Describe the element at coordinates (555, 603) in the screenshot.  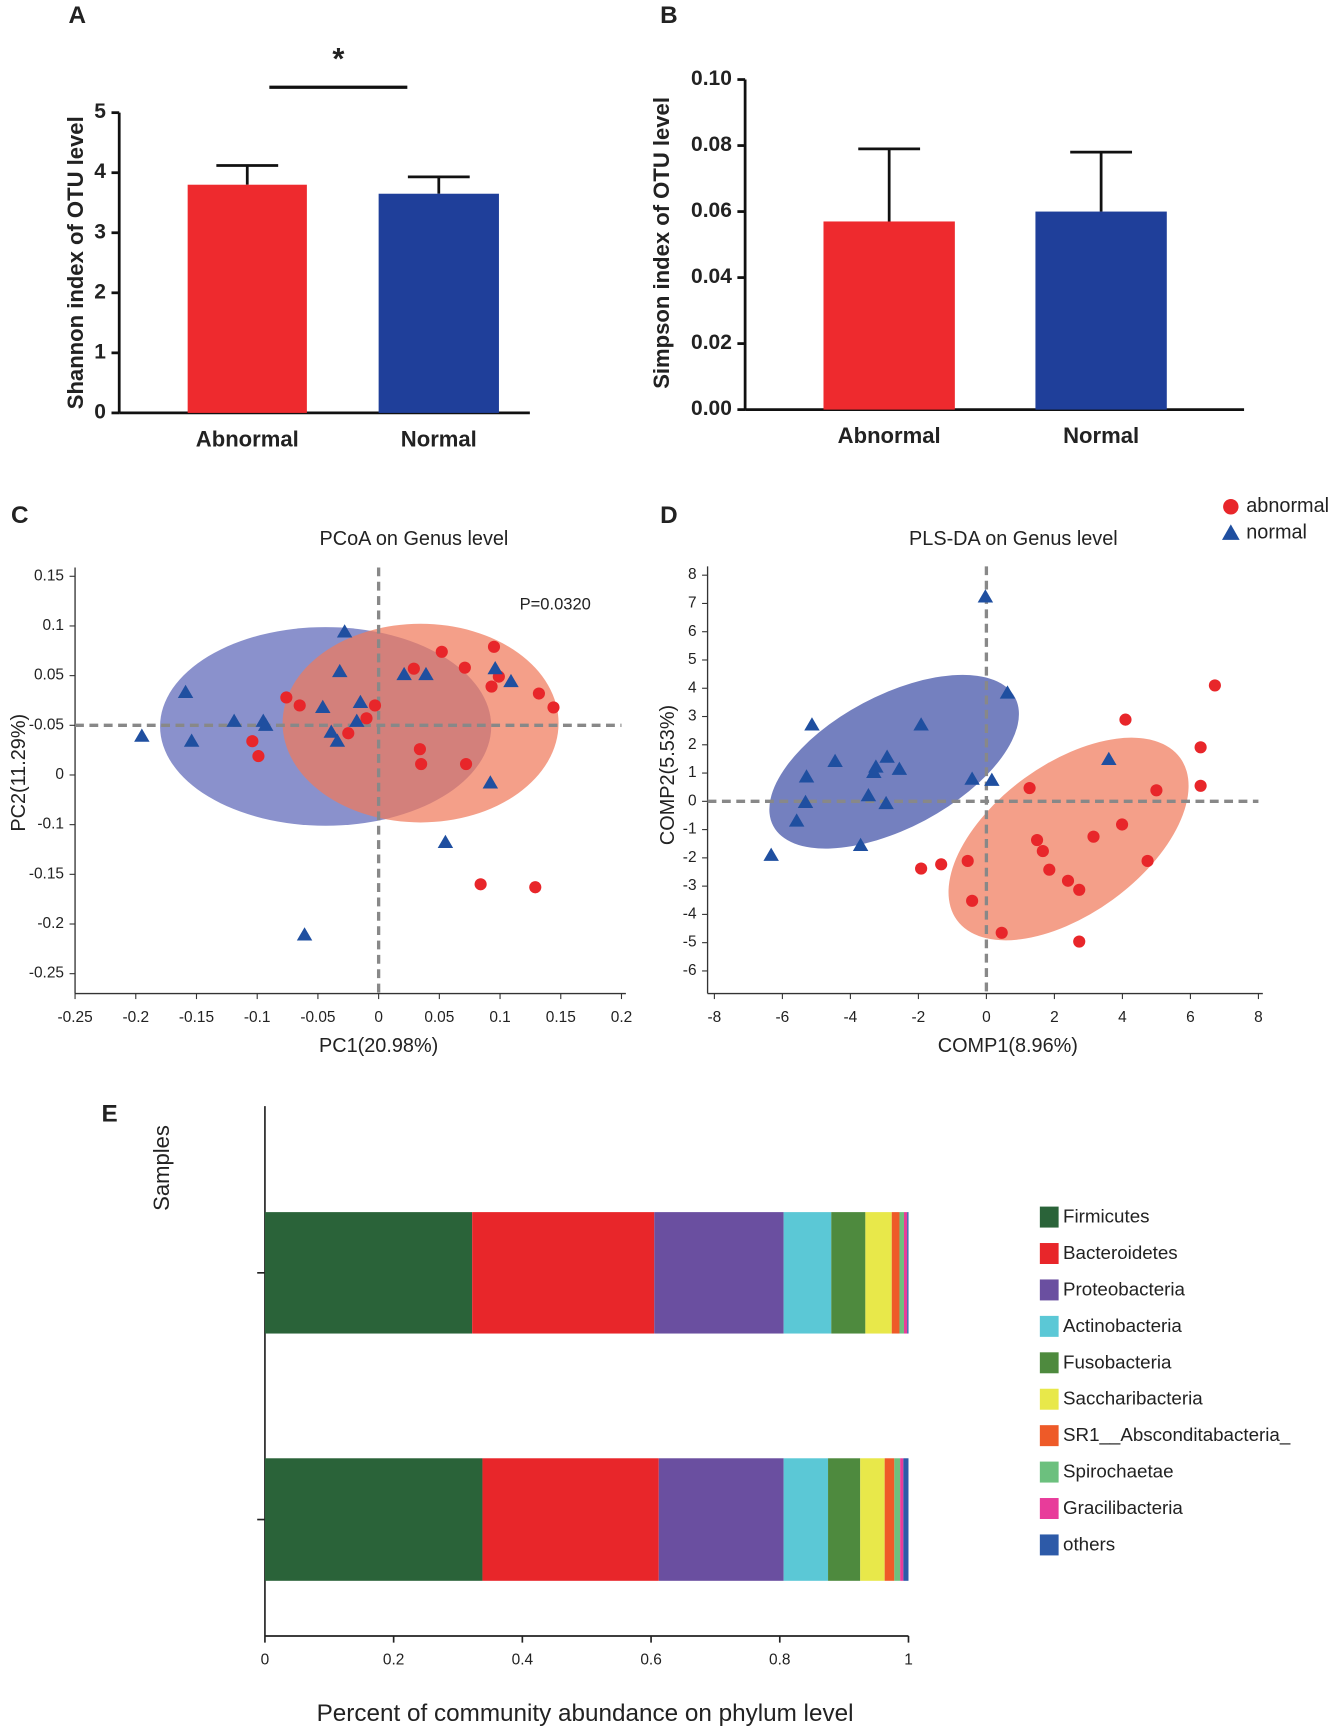
I see `annotation: P=0.0320` at that location.